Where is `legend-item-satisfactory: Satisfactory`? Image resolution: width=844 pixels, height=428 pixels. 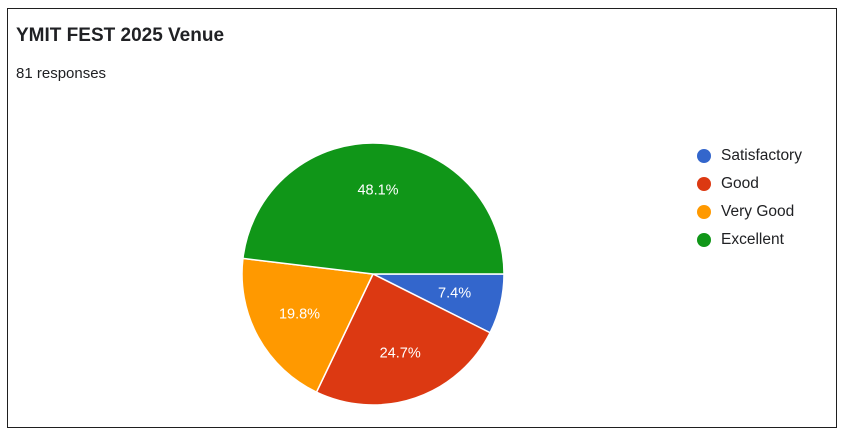
legend-item-satisfactory: Satisfactory is located at coordinates (749, 156).